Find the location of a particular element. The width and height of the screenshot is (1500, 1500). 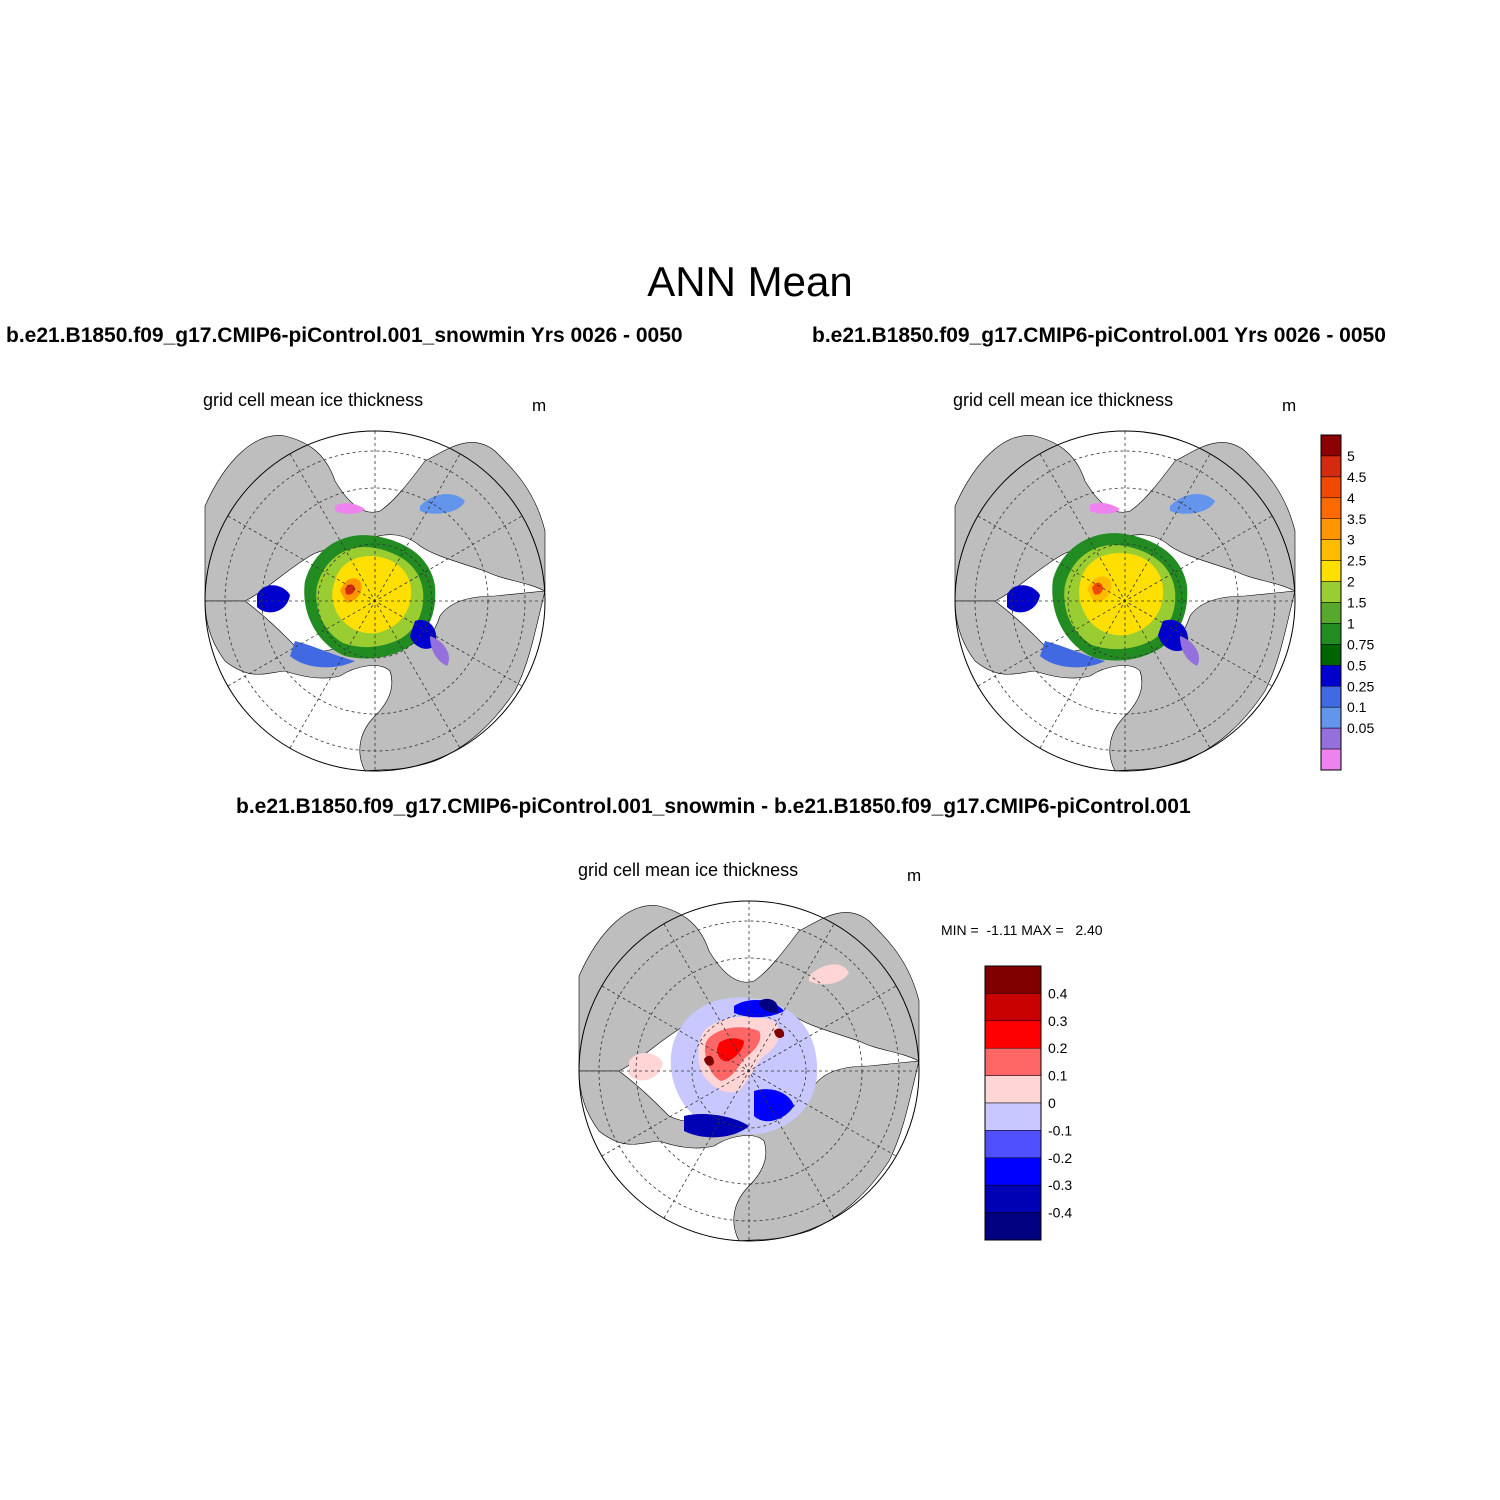

panel1-polar-map is located at coordinates (375, 601).